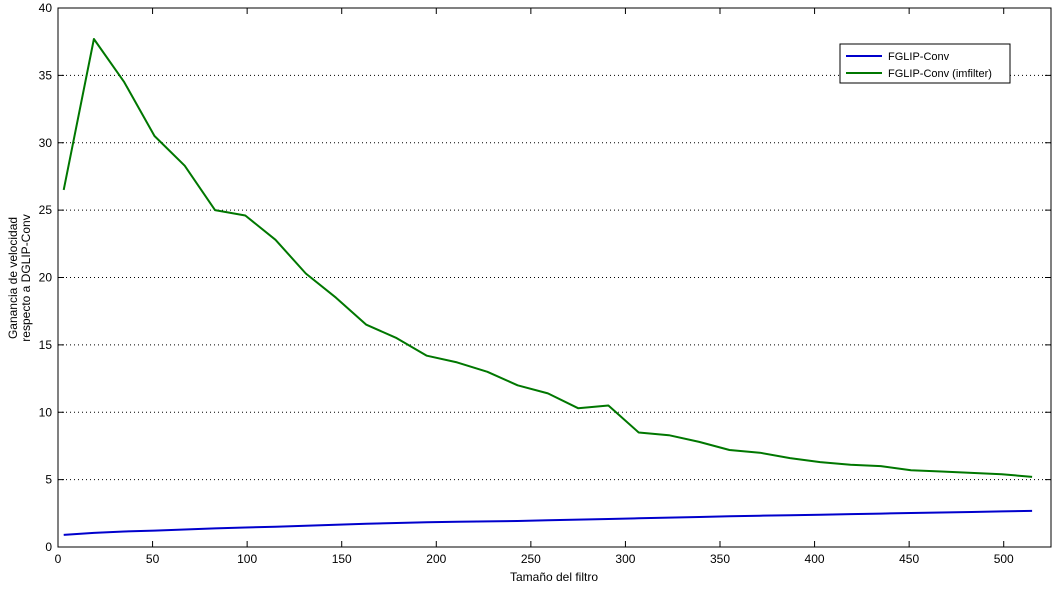 The image size is (1059, 592). Describe the element at coordinates (720, 559) in the screenshot. I see `x-tick-label: 350` at that location.